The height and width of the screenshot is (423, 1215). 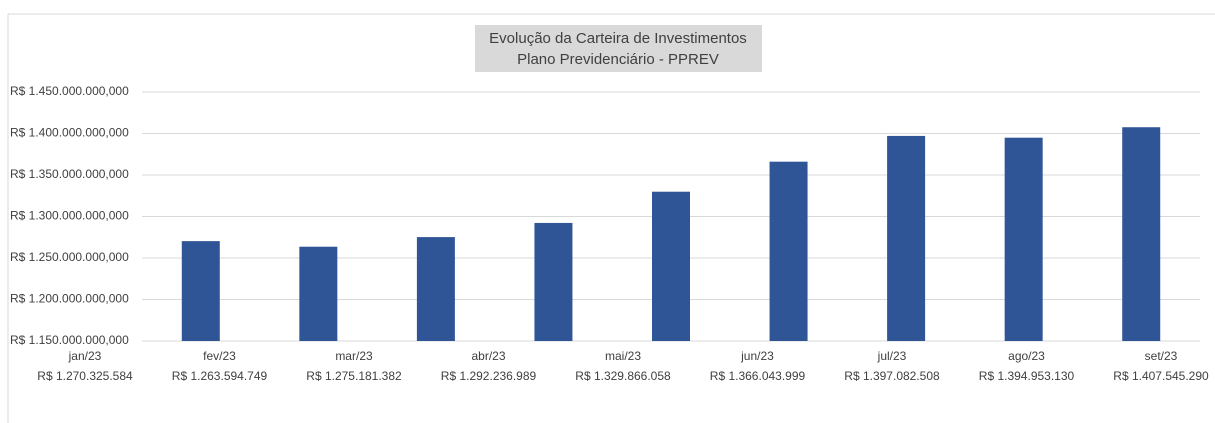 What do you see at coordinates (220, 376) in the screenshot?
I see `data-label: R$ 1.263.594.749` at bounding box center [220, 376].